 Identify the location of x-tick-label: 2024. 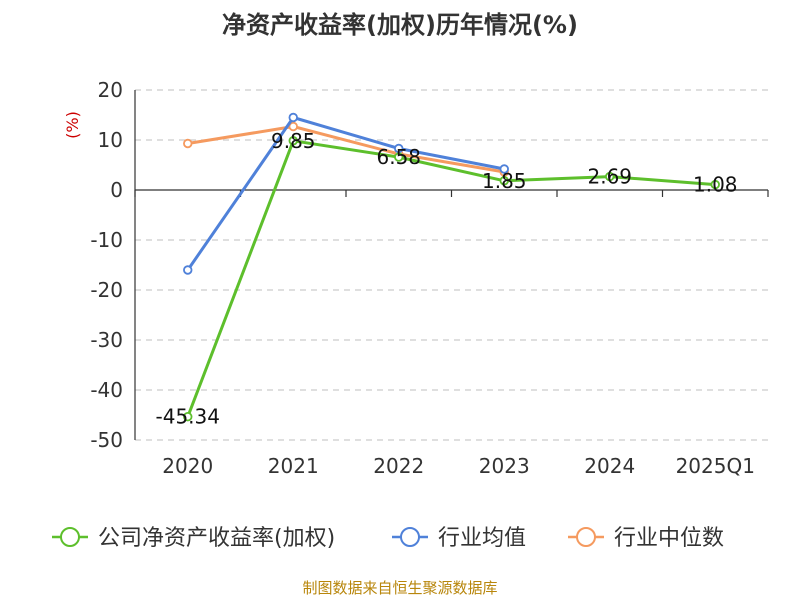
(609, 466).